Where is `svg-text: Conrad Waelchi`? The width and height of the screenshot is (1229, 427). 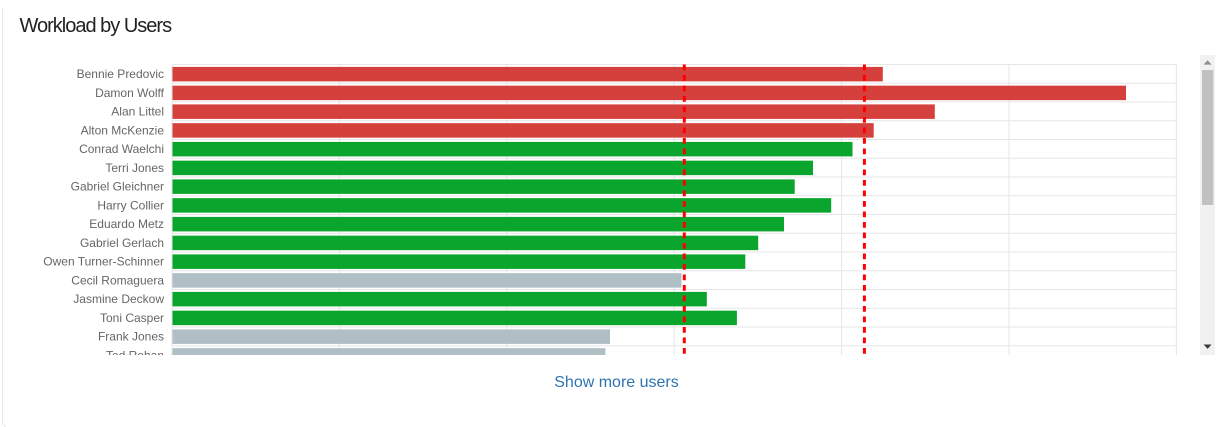 svg-text: Conrad Waelchi is located at coordinates (121, 149).